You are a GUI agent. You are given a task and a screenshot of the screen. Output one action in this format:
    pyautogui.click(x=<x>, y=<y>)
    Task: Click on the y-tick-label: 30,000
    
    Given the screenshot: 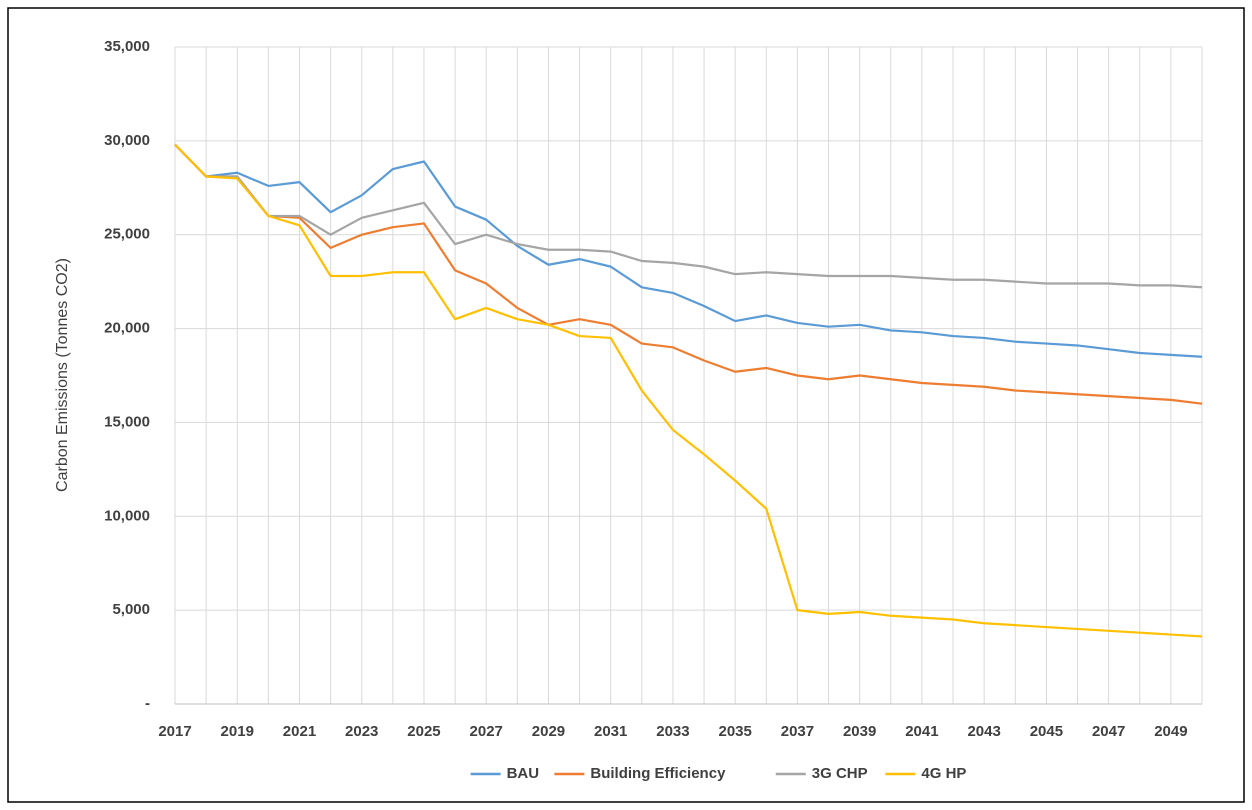 What is the action you would take?
    pyautogui.click(x=127, y=140)
    